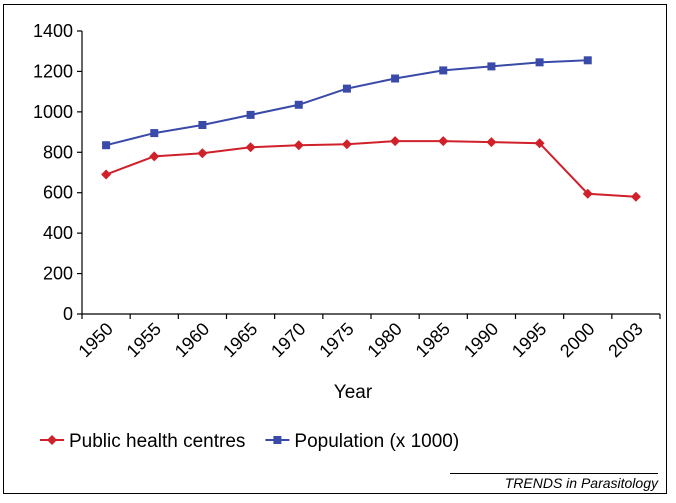  I want to click on x-tick-label: 1975, so click(336, 340).